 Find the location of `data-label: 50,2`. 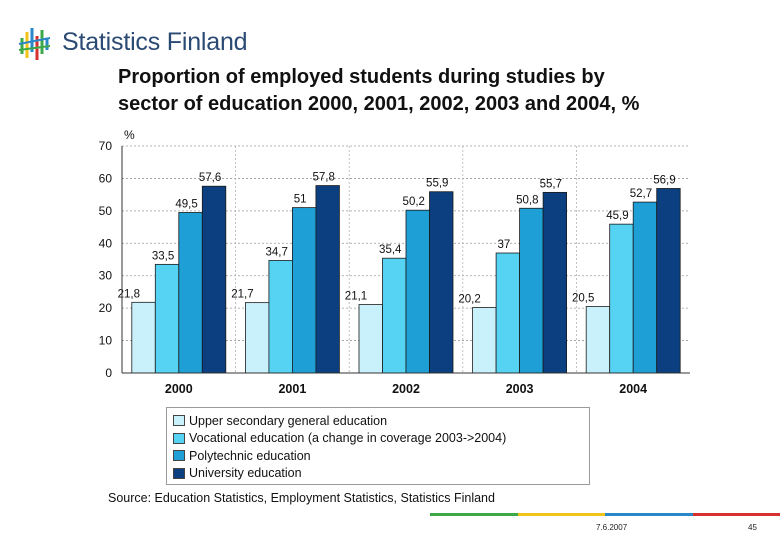

data-label: 50,2 is located at coordinates (414, 202).